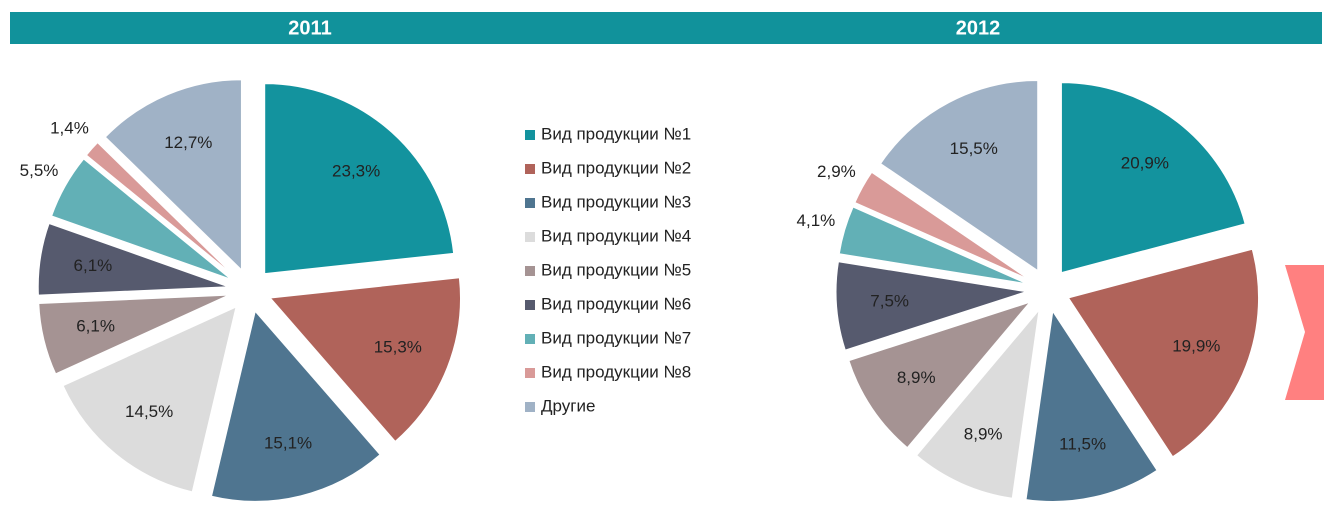 This screenshot has width=1324, height=507. Describe the element at coordinates (1304, 332) in the screenshot. I see `arrow` at that location.